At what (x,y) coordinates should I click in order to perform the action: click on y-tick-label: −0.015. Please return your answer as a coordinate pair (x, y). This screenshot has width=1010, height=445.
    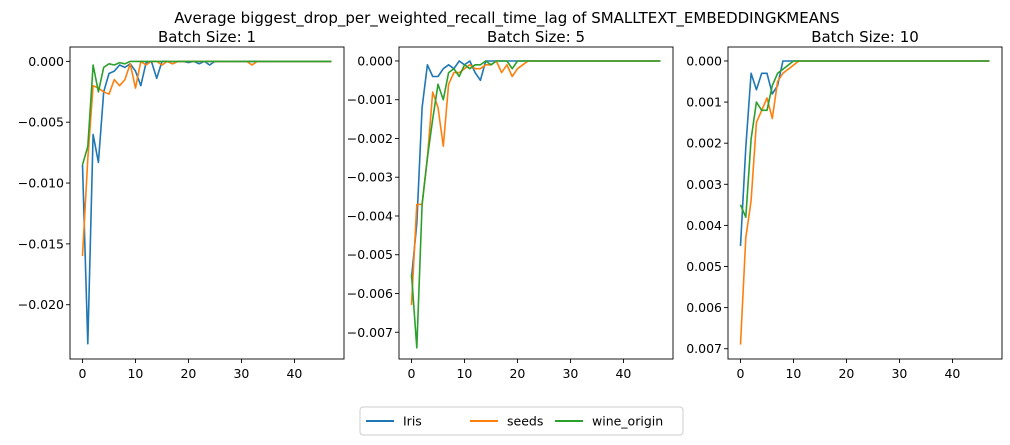
    Looking at the image, I should click on (41, 243).